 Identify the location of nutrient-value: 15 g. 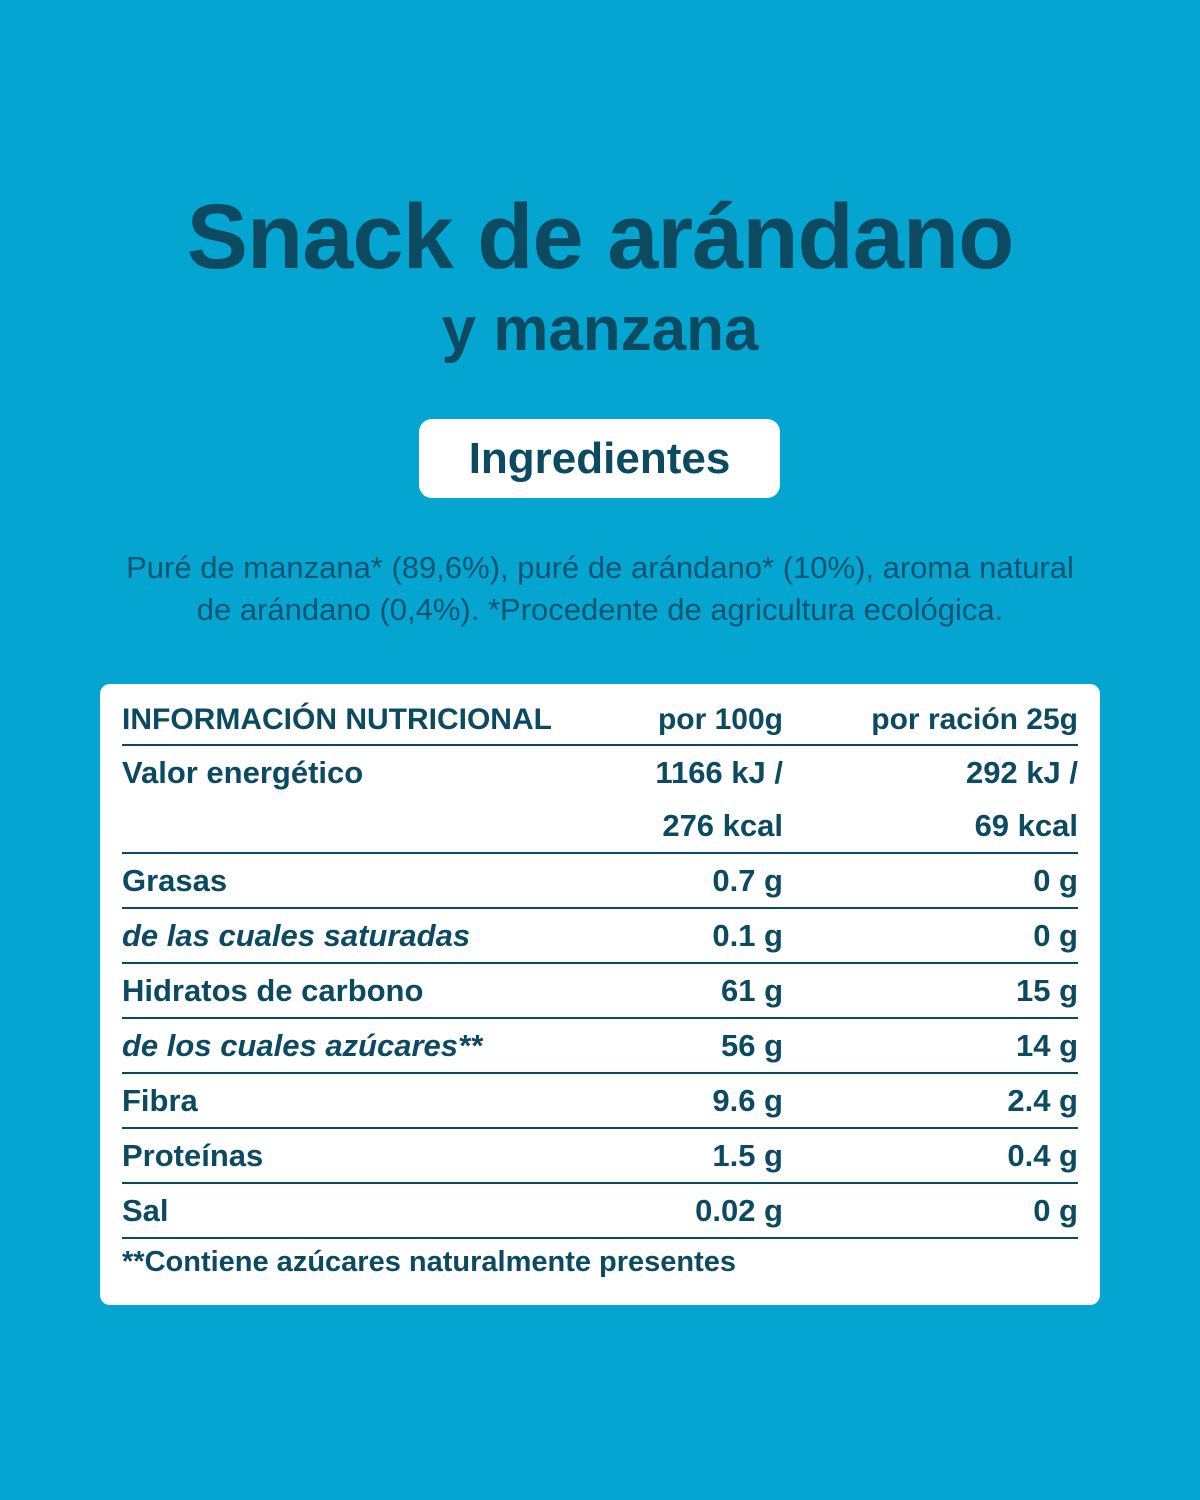
(930, 991).